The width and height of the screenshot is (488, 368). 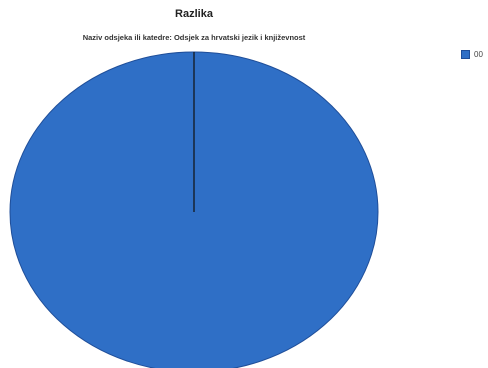 I want to click on chart-title: Razlika, so click(x=194, y=14).